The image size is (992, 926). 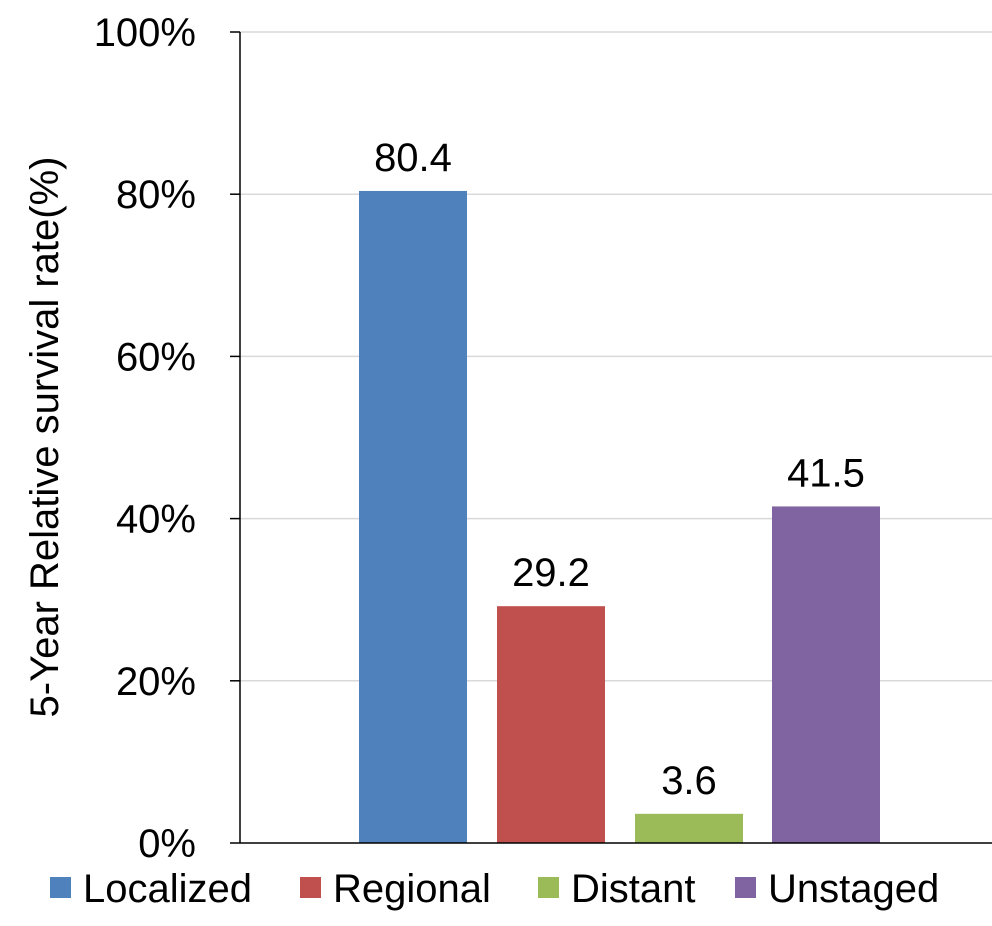 I want to click on legend-swatch-localized, so click(x=60, y=887).